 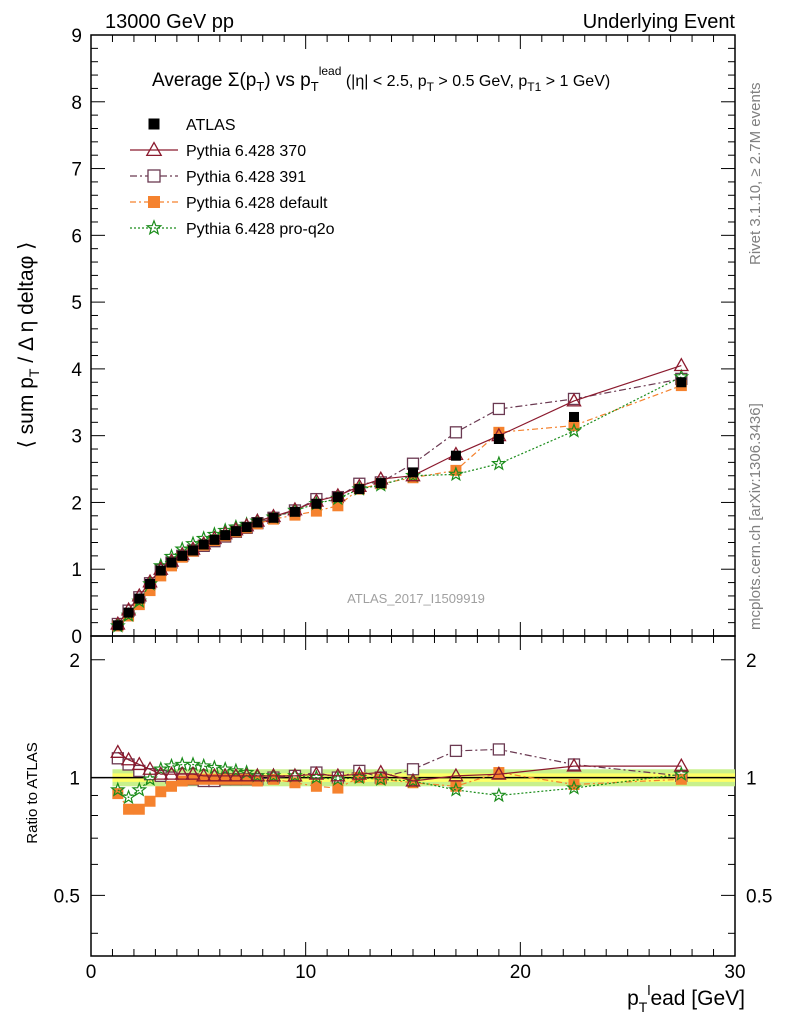 I want to click on header-left: 13000 GeV pp, so click(x=169, y=22).